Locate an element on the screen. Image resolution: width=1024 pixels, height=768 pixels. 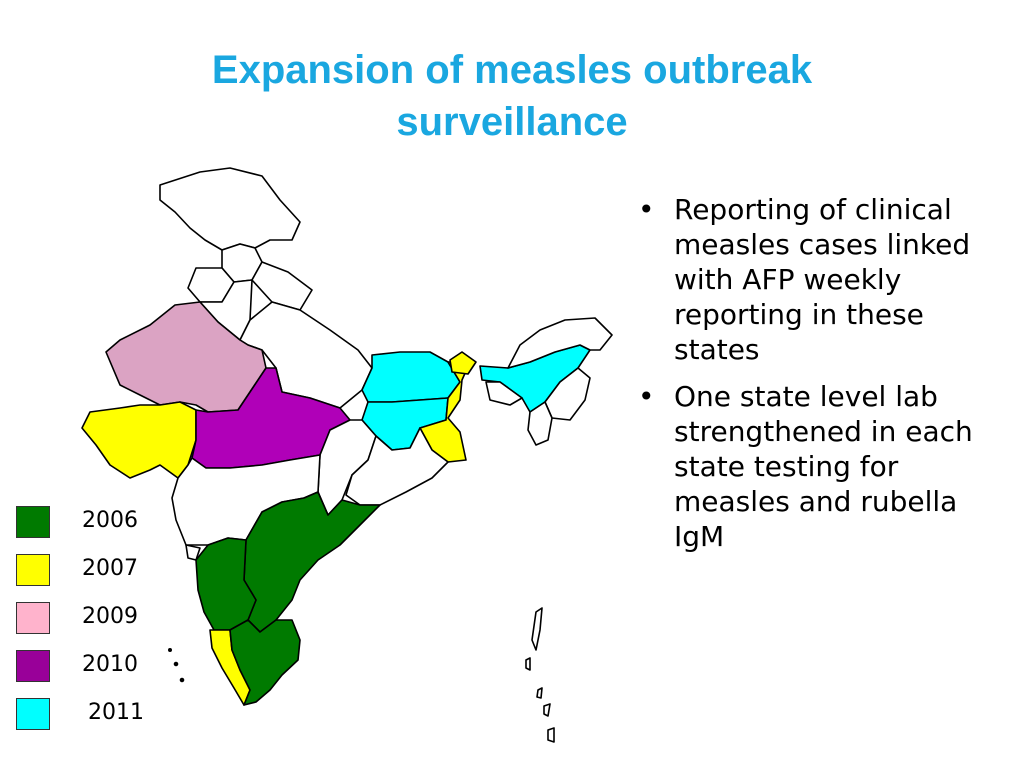
lakshadweep-islands is located at coordinates (176, 665).